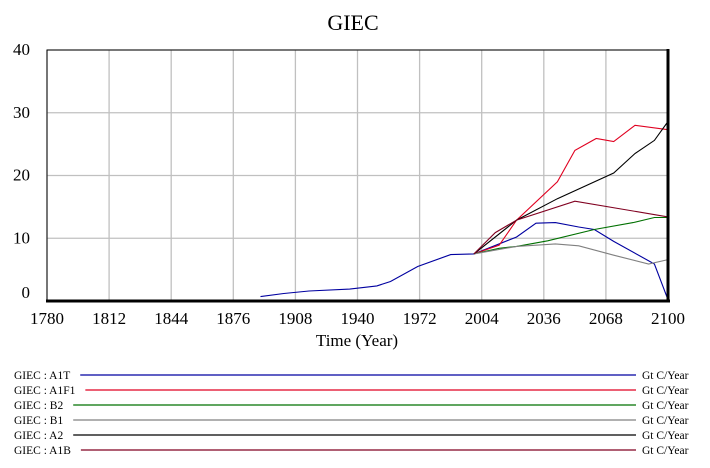 The height and width of the screenshot is (468, 710). What do you see at coordinates (45, 391) in the screenshot?
I see `legend-label: GIEC : A1F1` at bounding box center [45, 391].